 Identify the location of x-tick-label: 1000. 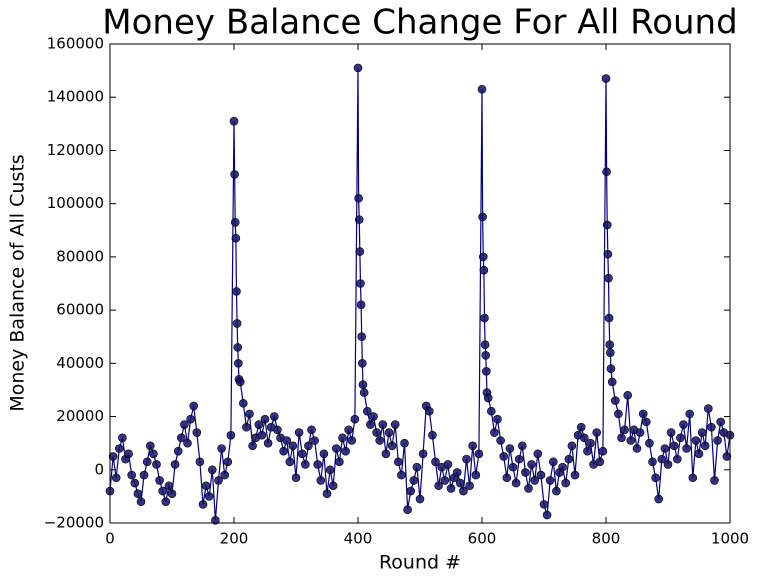
(730, 539).